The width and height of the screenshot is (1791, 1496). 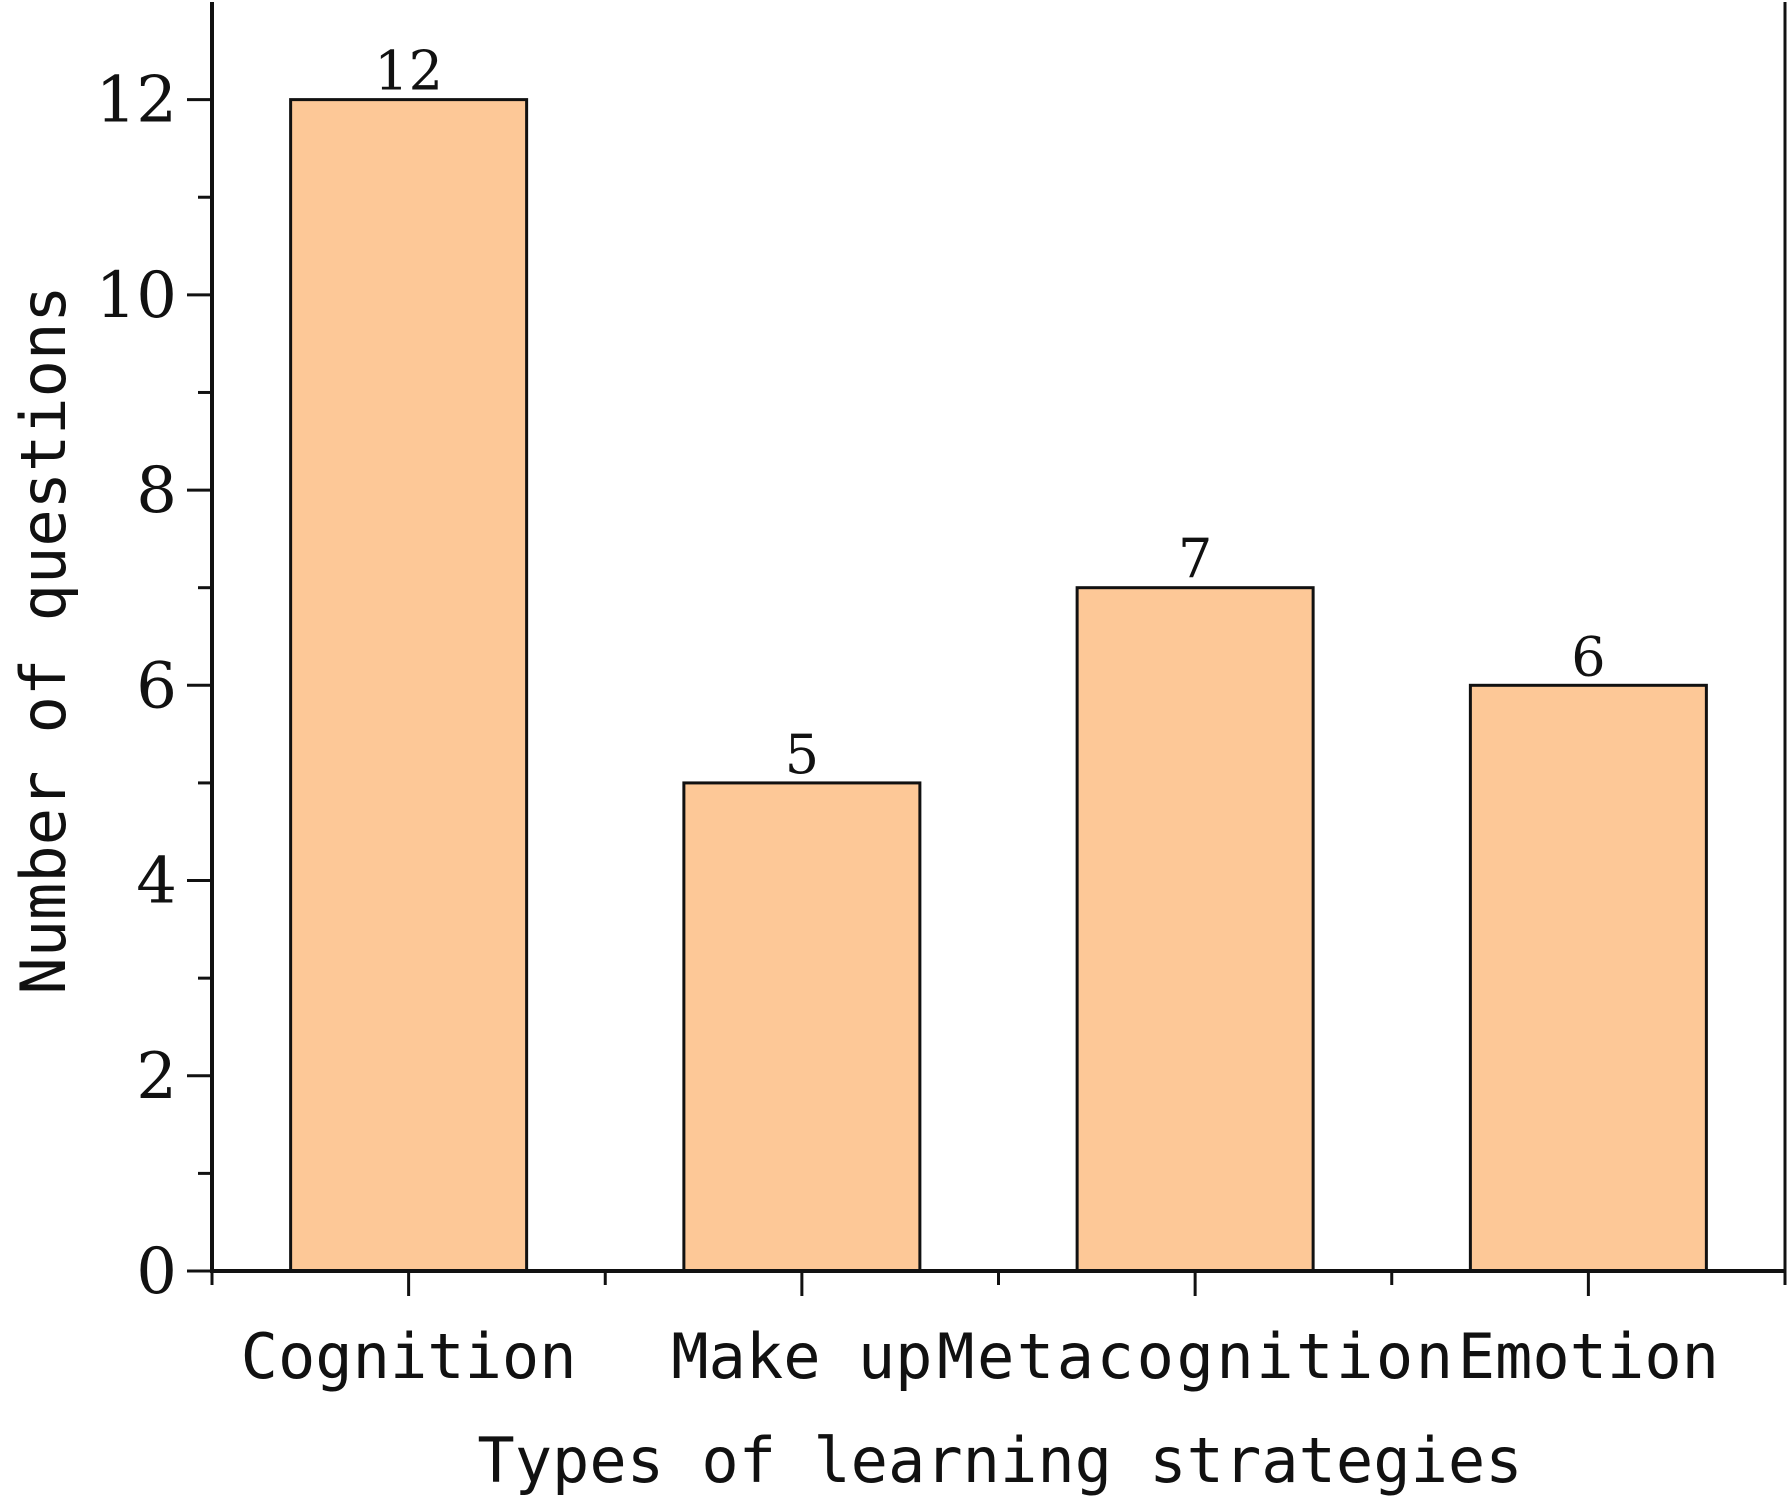 What do you see at coordinates (1588, 978) in the screenshot?
I see `bar-emotion` at bounding box center [1588, 978].